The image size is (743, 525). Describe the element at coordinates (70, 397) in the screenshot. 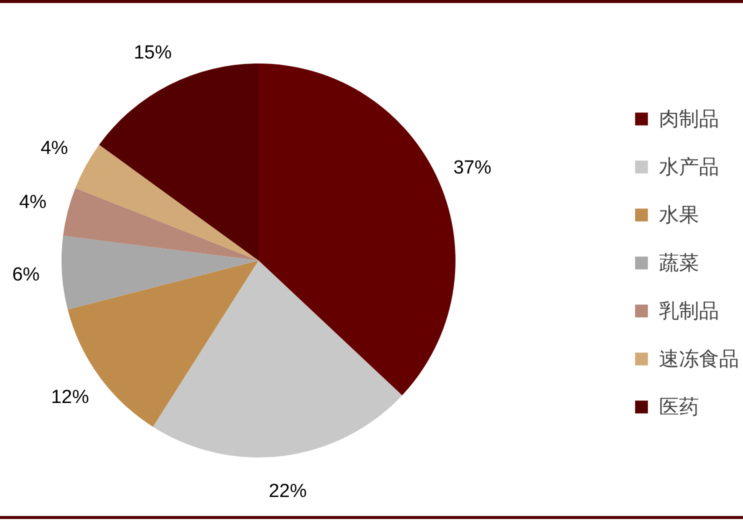

I see `data-label: 12%` at that location.